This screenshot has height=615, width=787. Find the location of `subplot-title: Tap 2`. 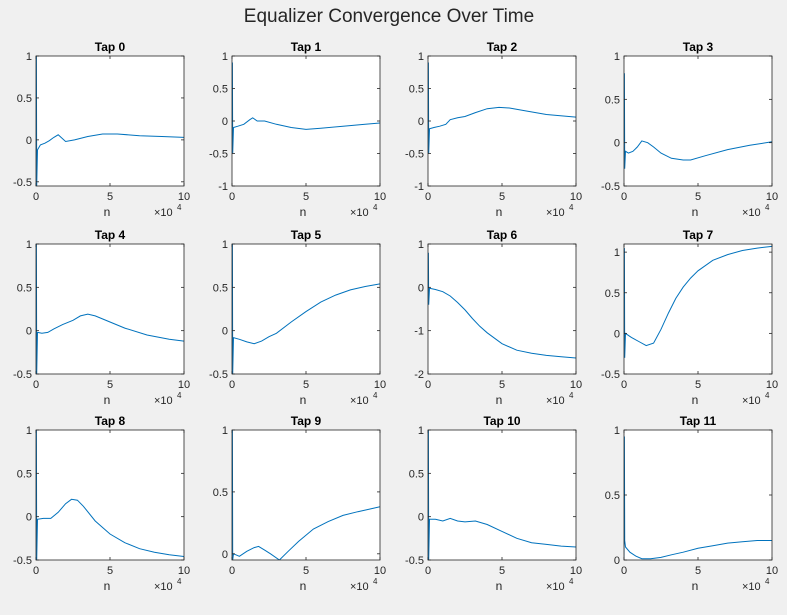

subplot-title: Tap 2 is located at coordinates (502, 47).